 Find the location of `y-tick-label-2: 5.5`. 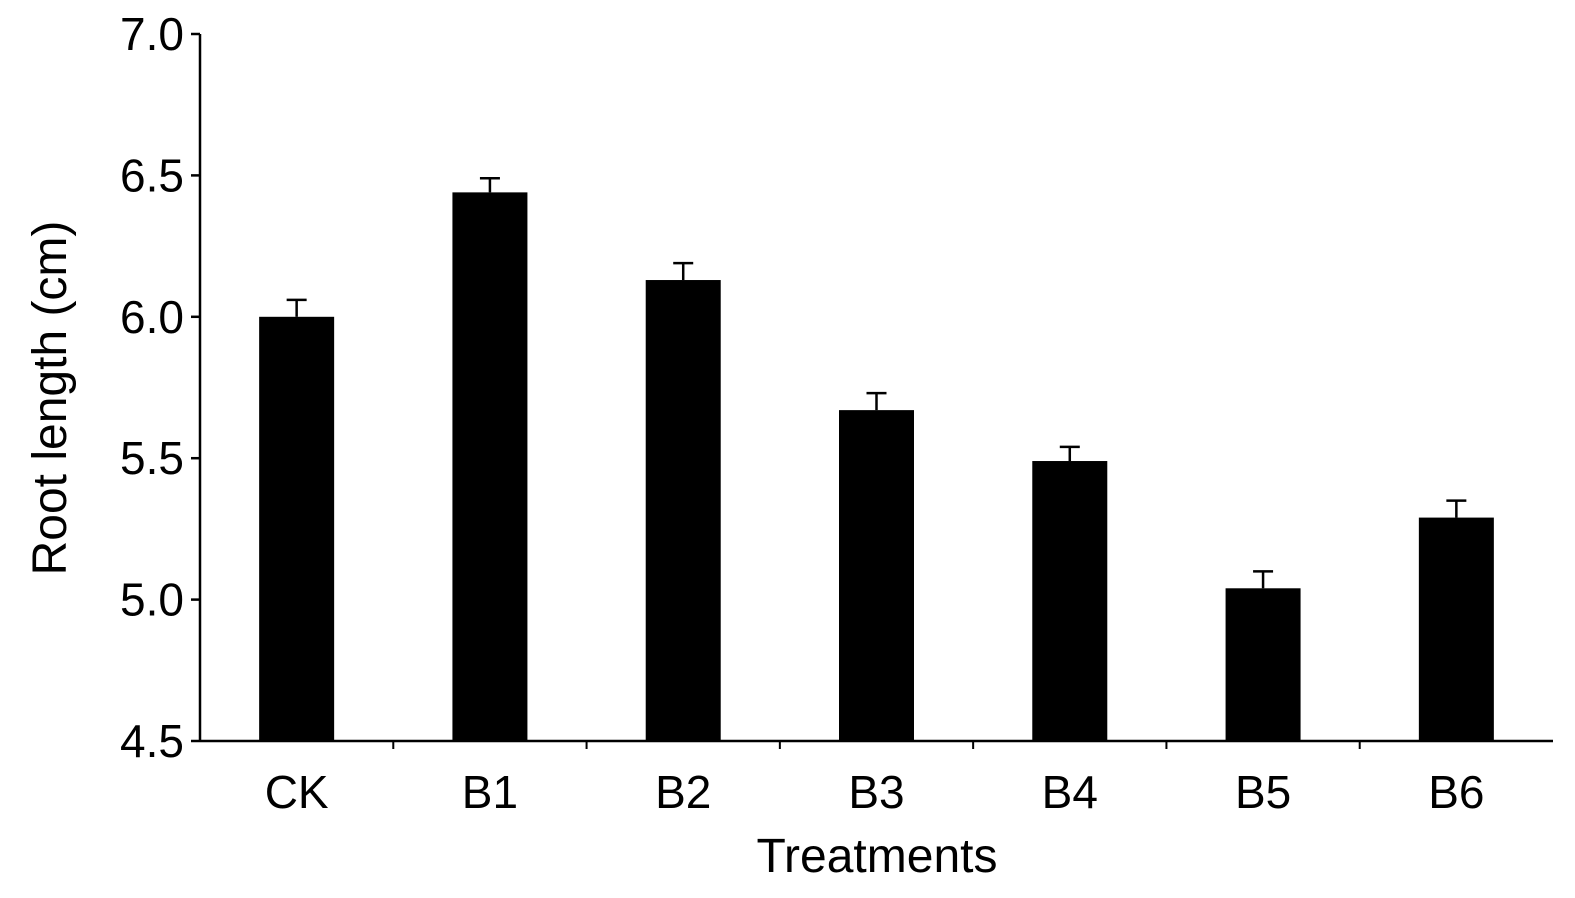

y-tick-label-2: 5.5 is located at coordinates (152, 458).